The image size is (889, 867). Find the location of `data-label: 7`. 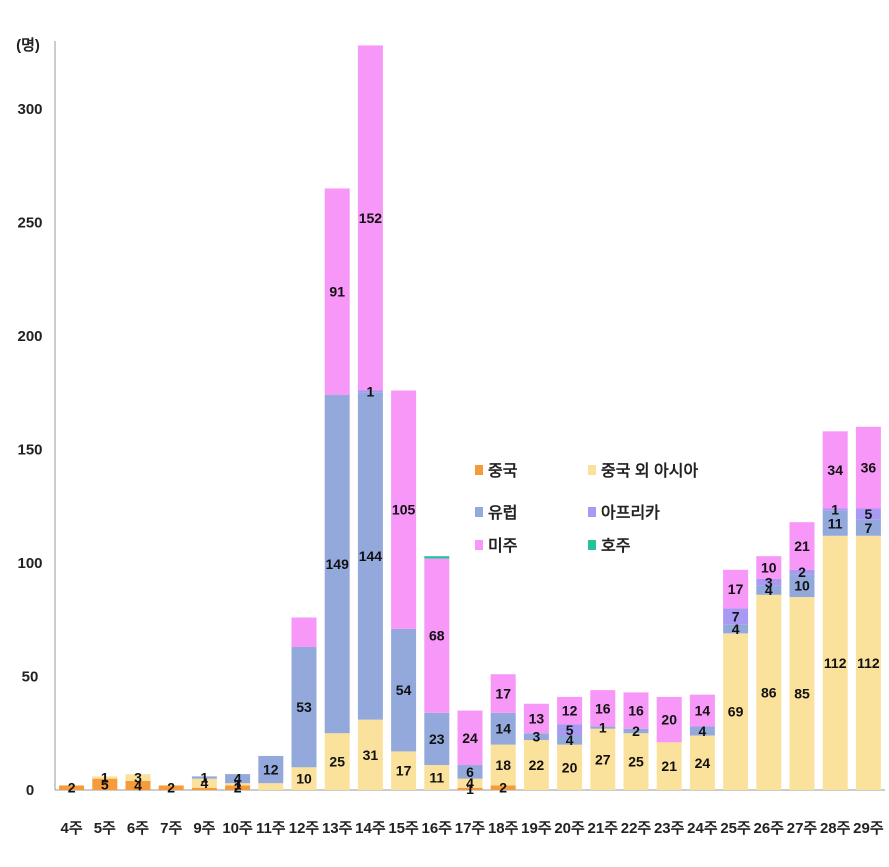

data-label: 7 is located at coordinates (869, 528).